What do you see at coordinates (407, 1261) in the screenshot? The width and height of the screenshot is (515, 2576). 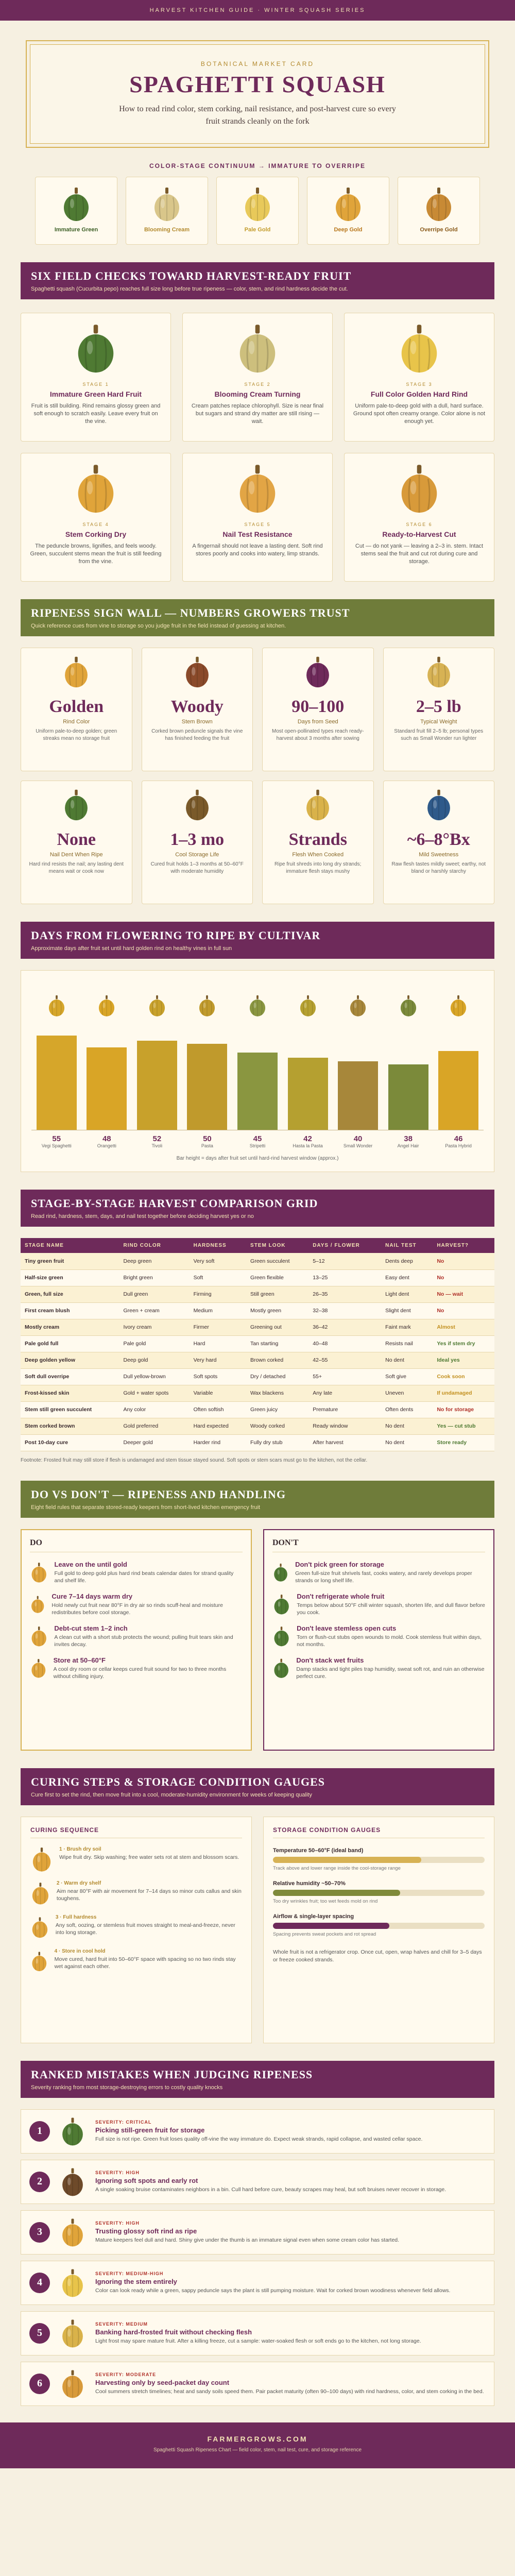 I see `table-cell: Dents deep` at bounding box center [407, 1261].